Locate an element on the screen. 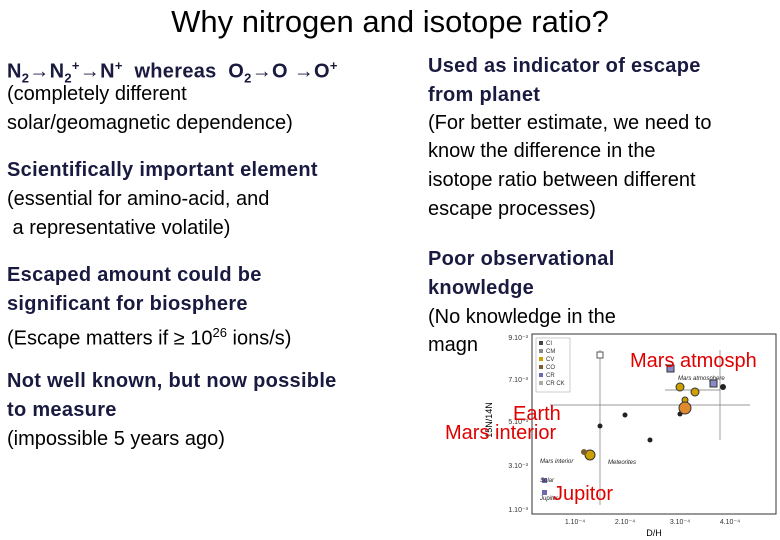 The height and width of the screenshot is (540, 780). annotation: Mars atmosph is located at coordinates (693, 361).